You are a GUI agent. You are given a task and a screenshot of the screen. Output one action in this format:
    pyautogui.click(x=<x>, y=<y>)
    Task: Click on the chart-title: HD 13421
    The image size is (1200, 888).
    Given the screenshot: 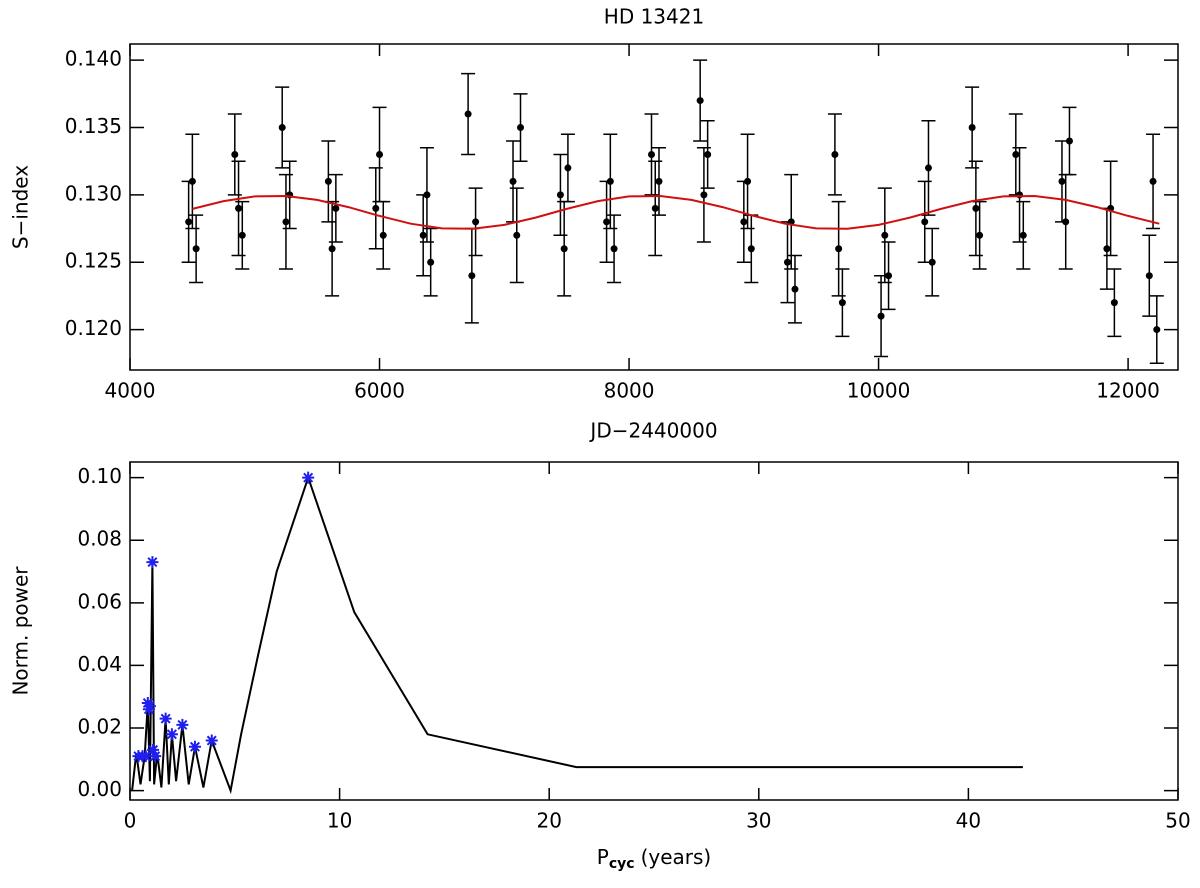 What is the action you would take?
    pyautogui.click(x=654, y=17)
    